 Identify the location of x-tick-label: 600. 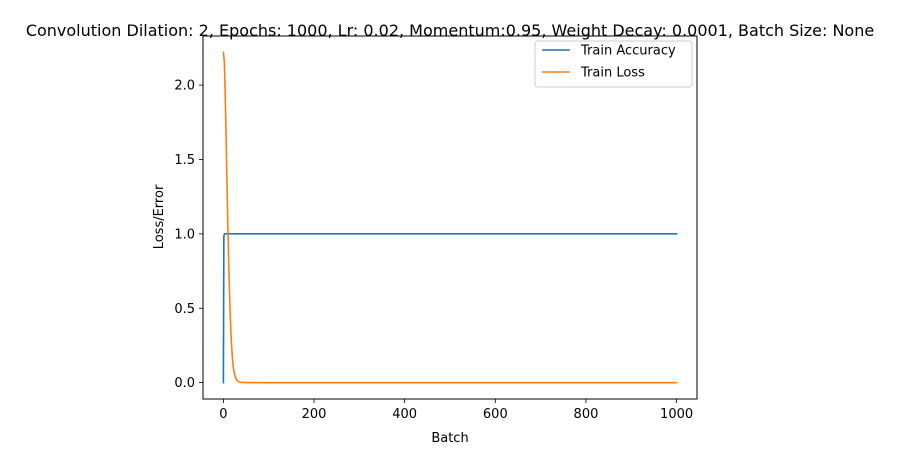
(495, 414).